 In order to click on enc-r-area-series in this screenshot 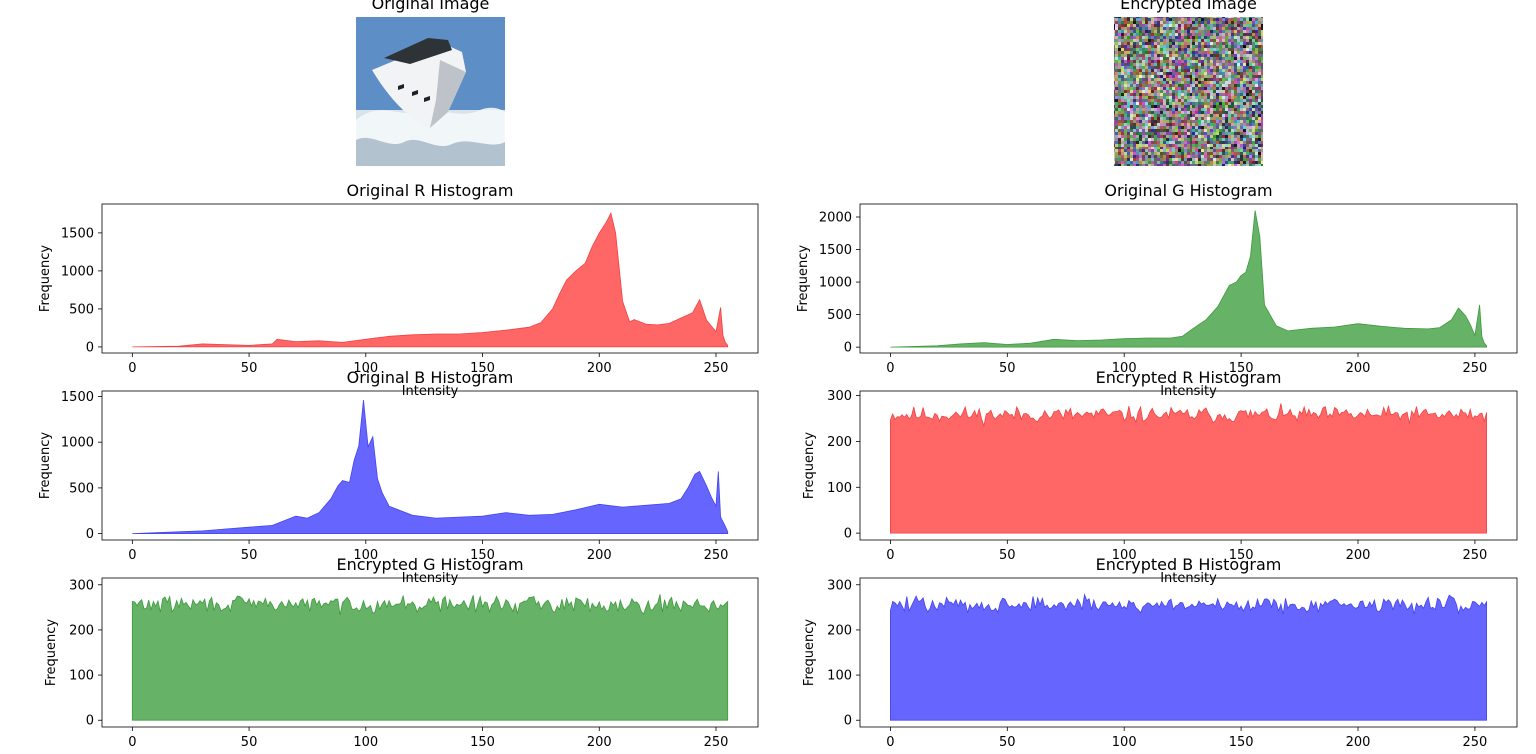, I will do `click(1188, 468)`.